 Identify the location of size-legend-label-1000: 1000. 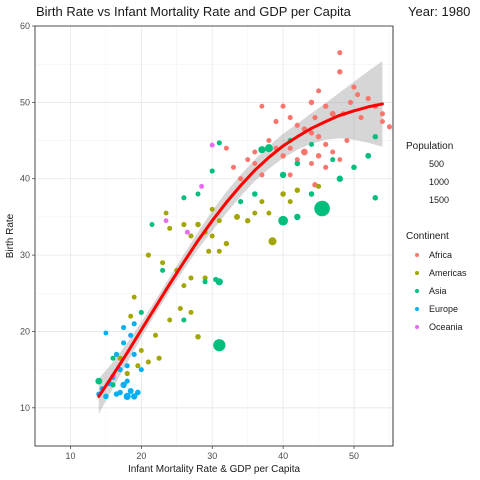
(439, 182).